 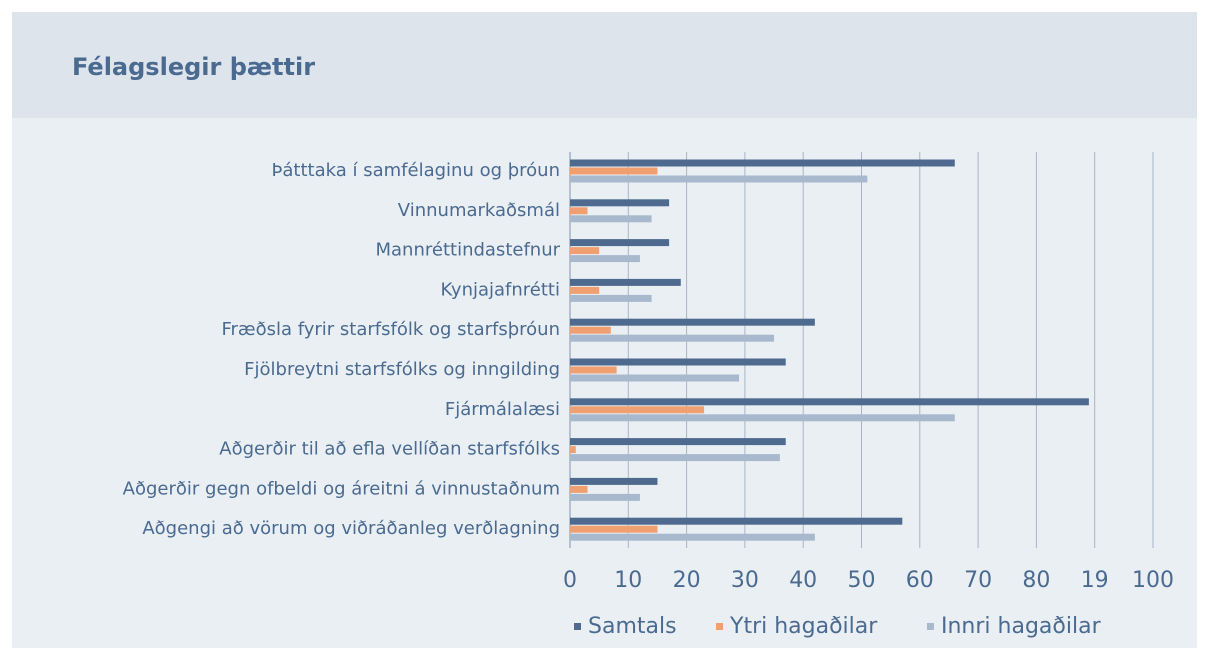 I want to click on x-tick-label: 80, so click(x=1036, y=580).